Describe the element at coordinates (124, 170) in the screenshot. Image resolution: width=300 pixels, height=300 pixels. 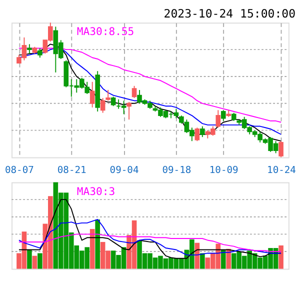
I see `x-tick-label: 09-04` at that location.